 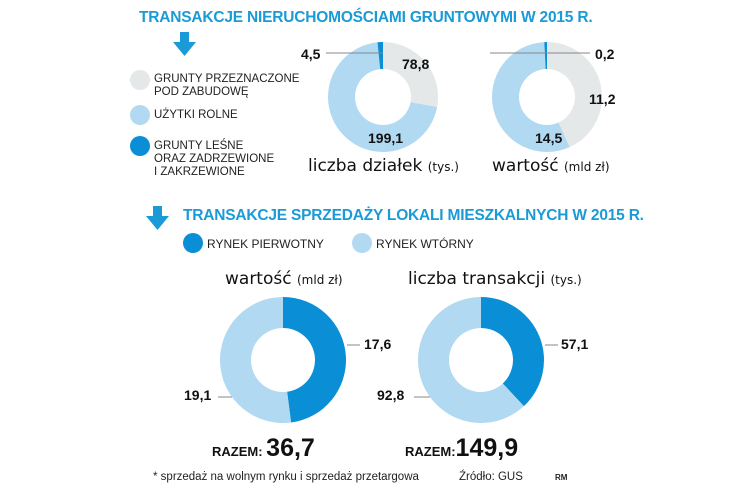 I want to click on total-value: 149,9, so click(x=487, y=448).